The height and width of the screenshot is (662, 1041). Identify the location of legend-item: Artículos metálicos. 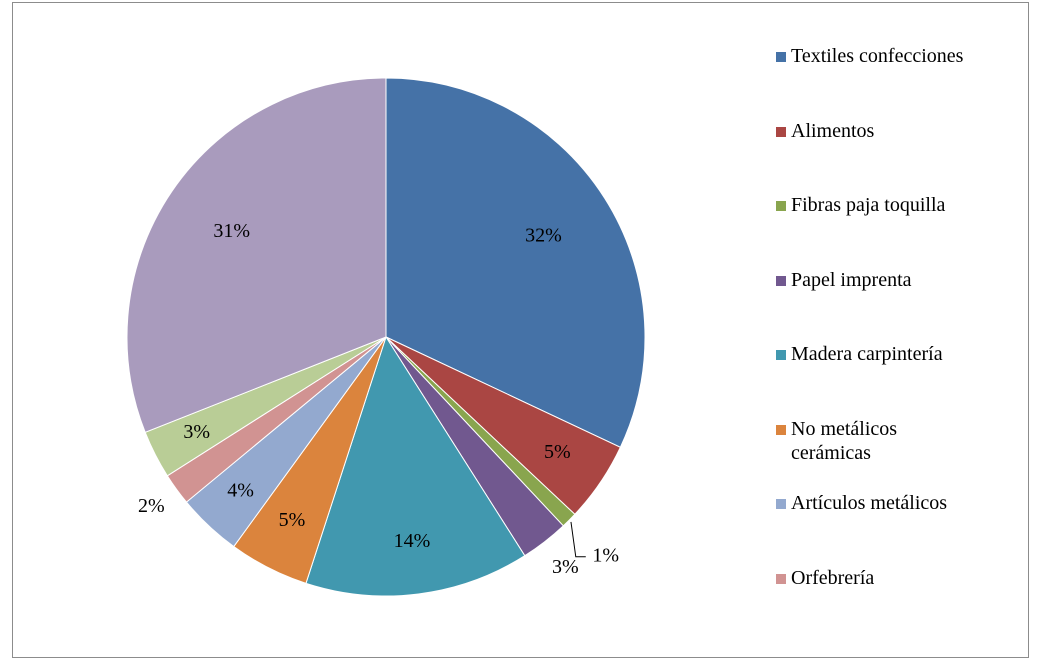
(861, 503).